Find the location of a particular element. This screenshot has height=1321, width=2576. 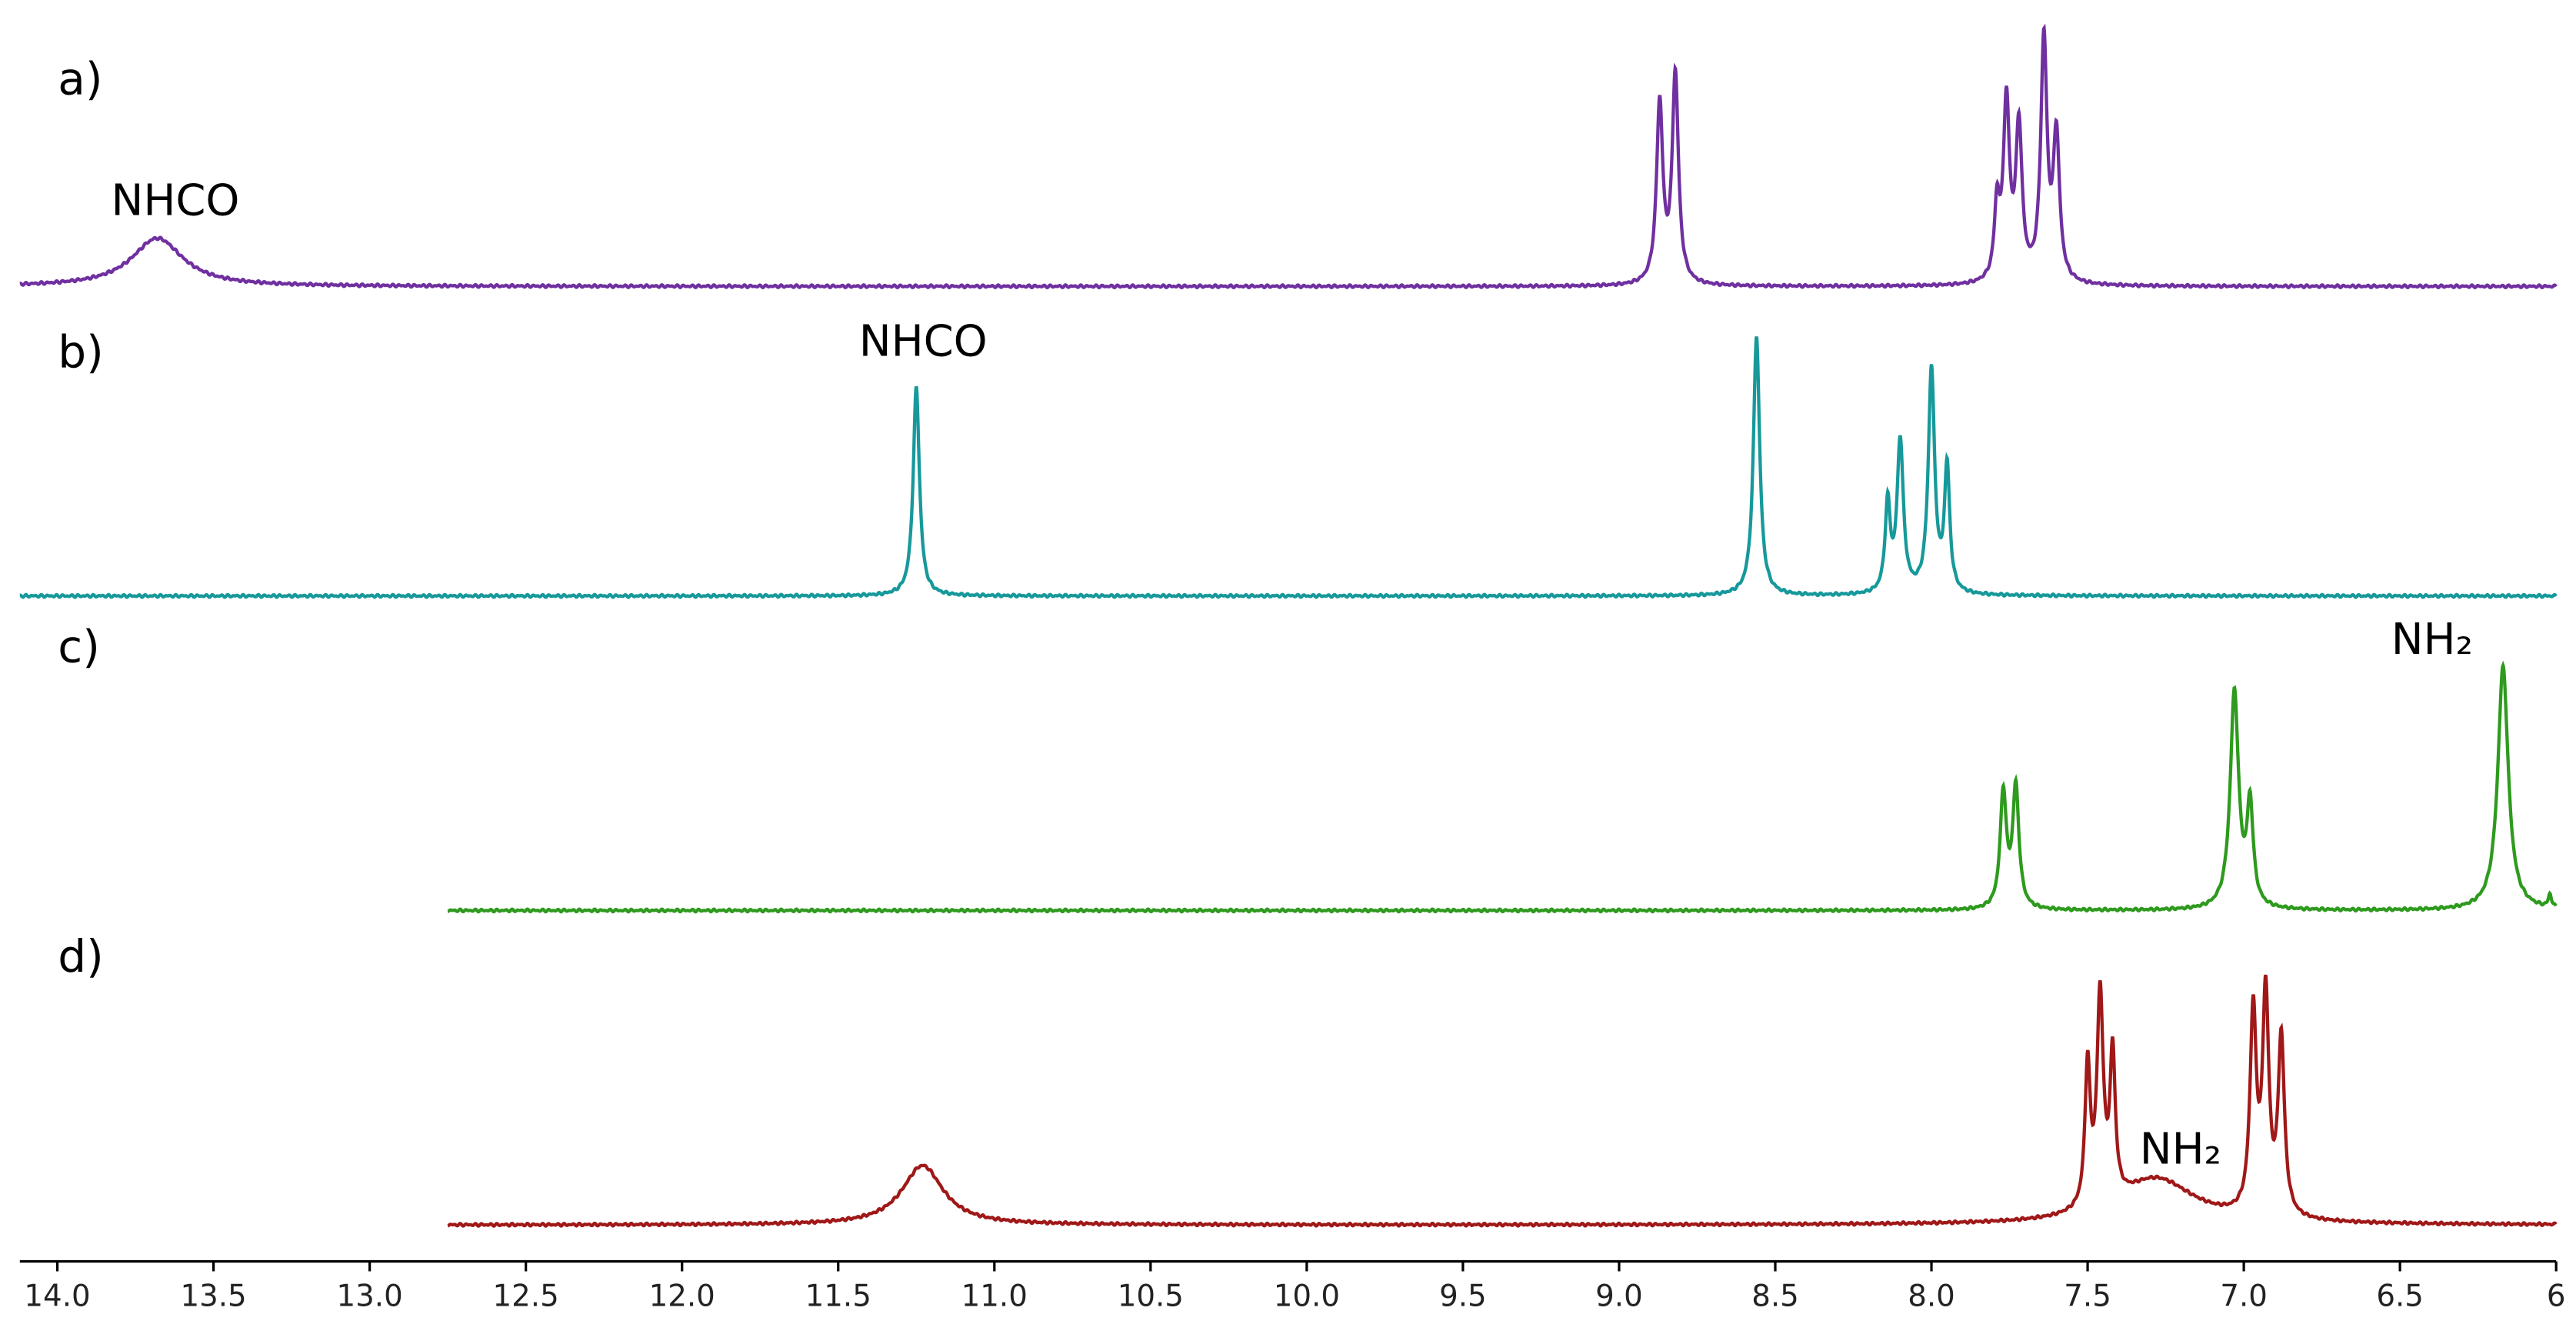

x-tick-label: 12.5 is located at coordinates (526, 1296).